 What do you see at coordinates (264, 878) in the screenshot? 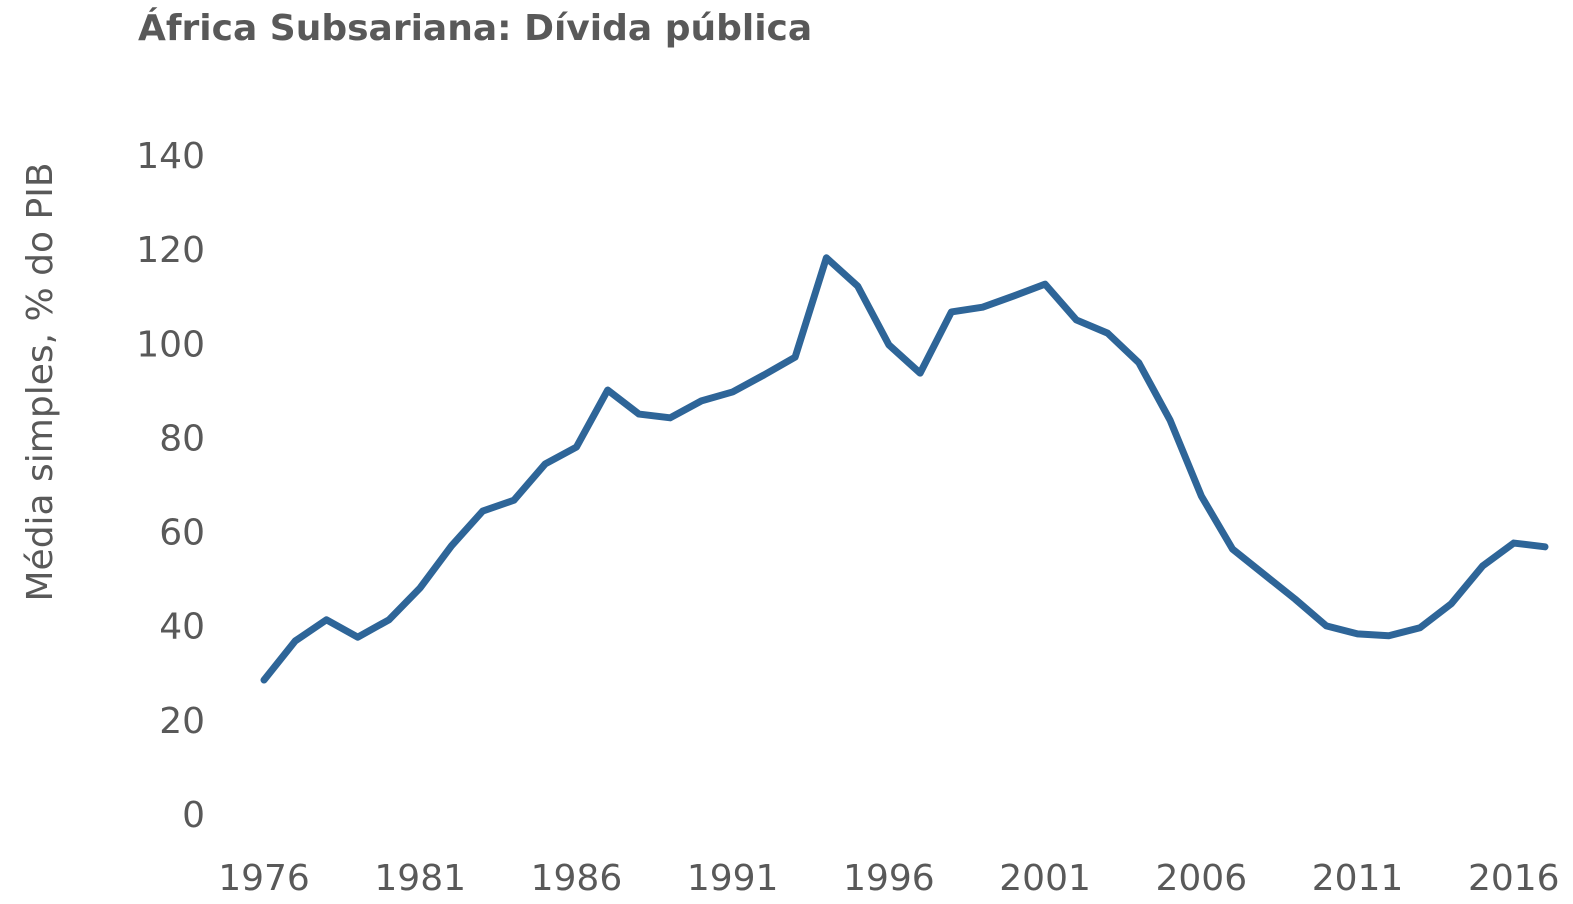
I see `x-tick-label: 1976` at bounding box center [264, 878].